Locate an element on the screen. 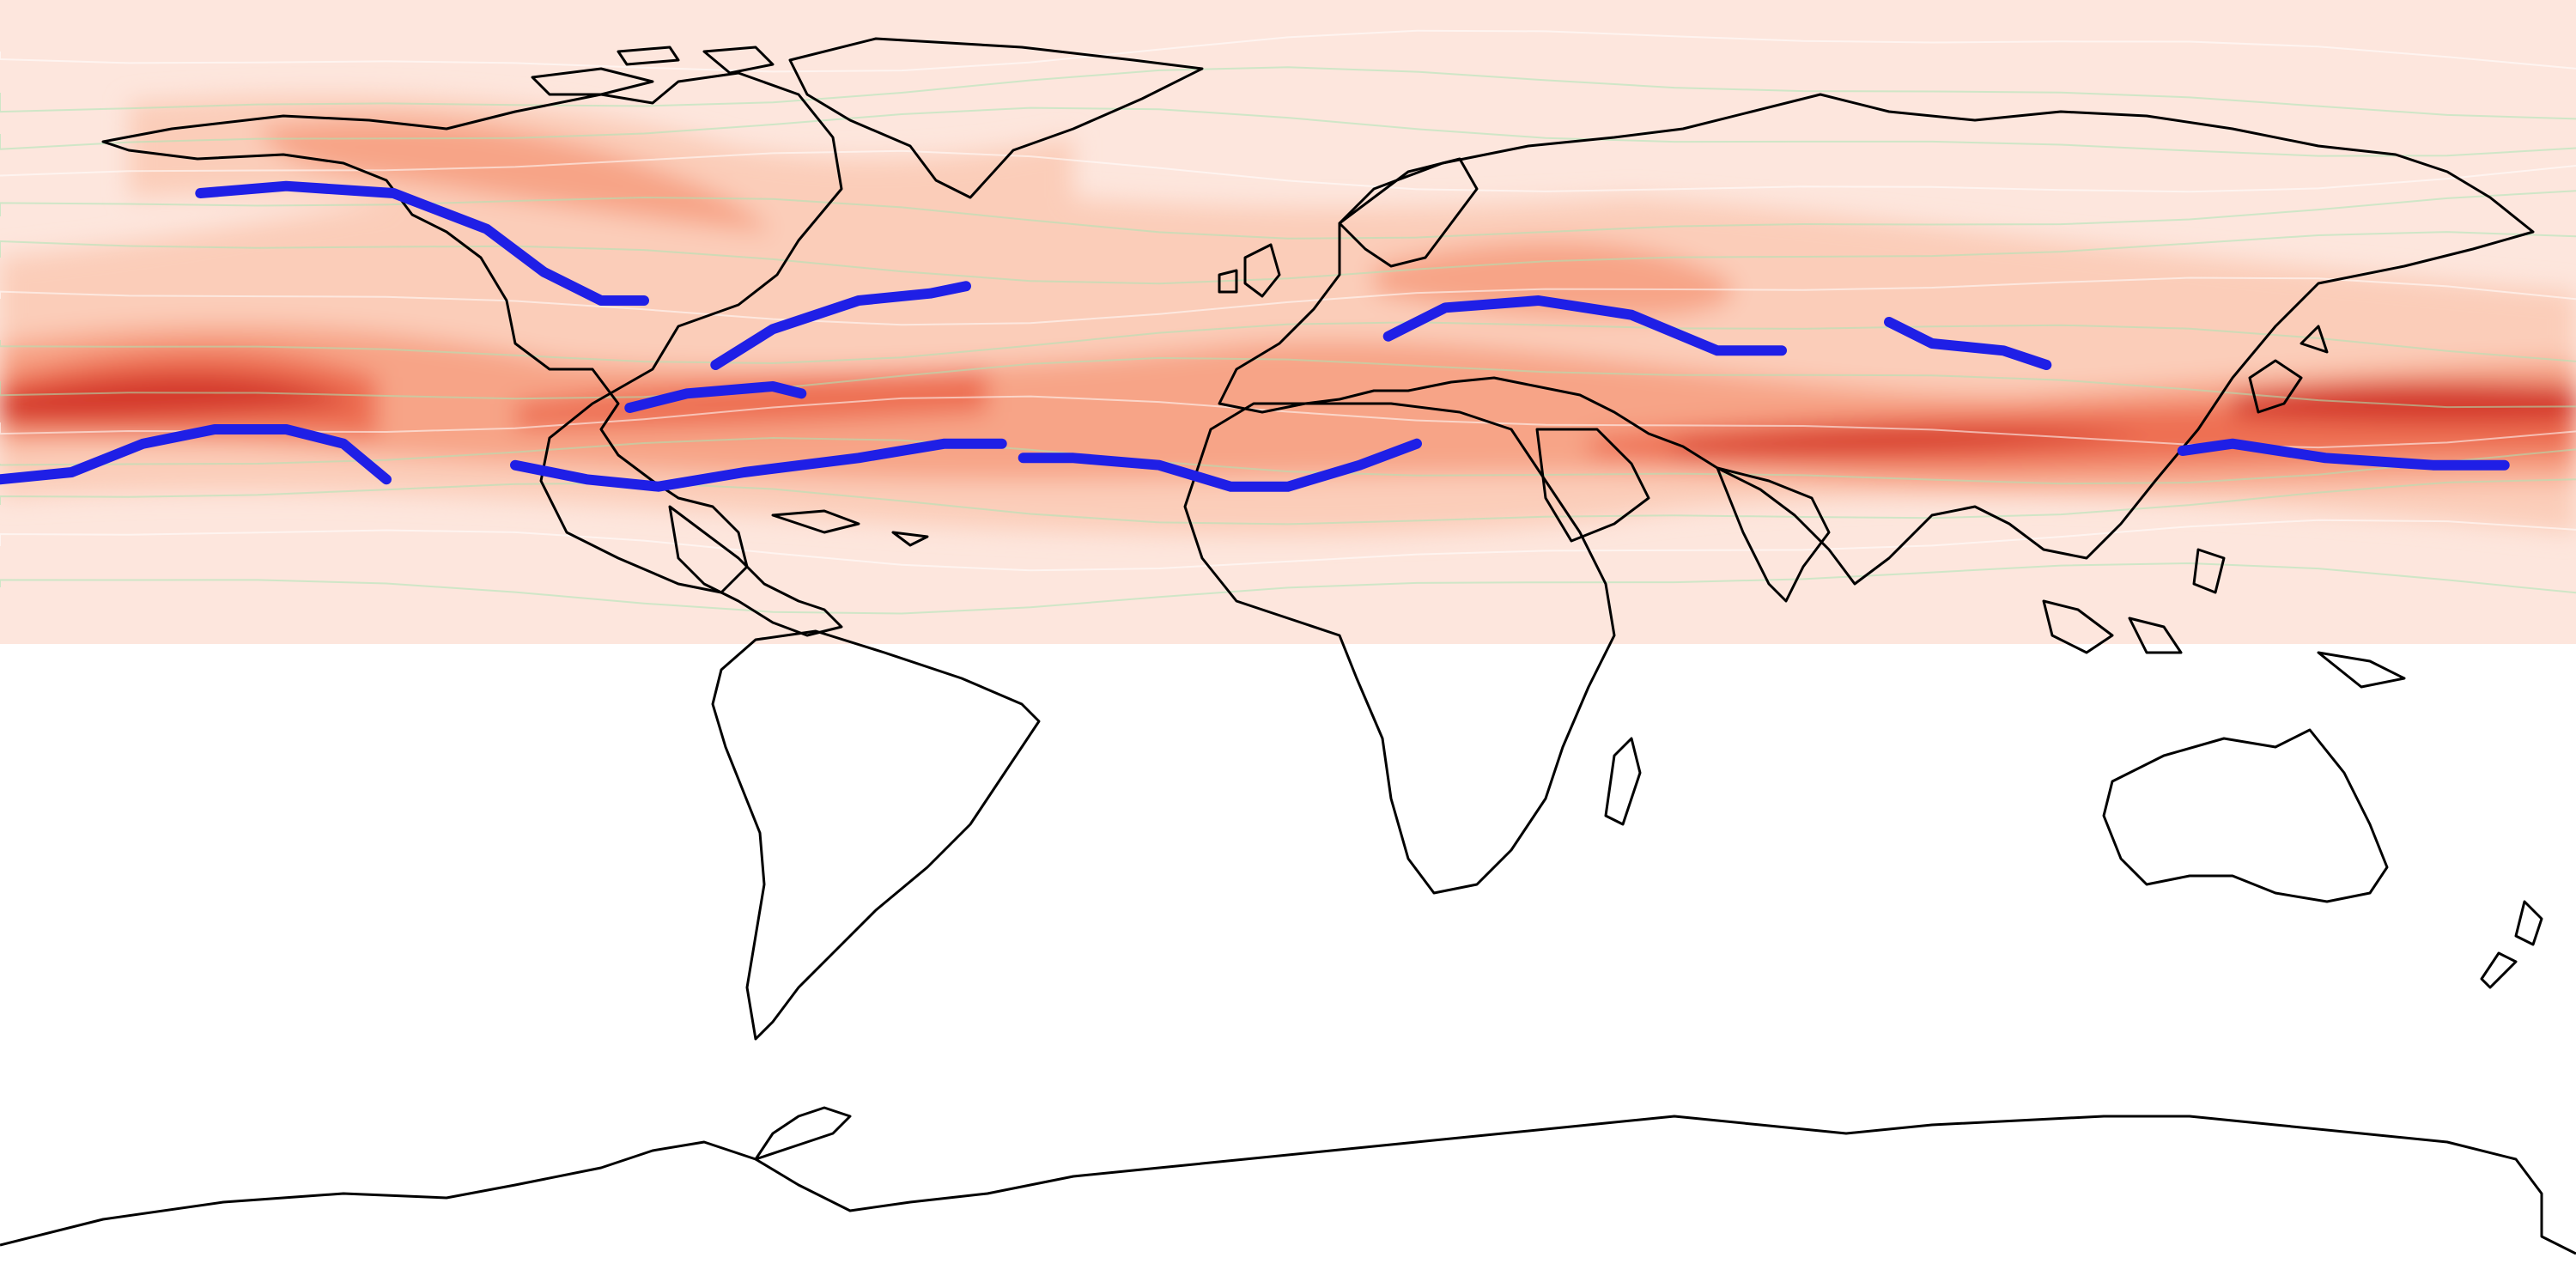  coastline-new-zealand is located at coordinates (2511, 944).